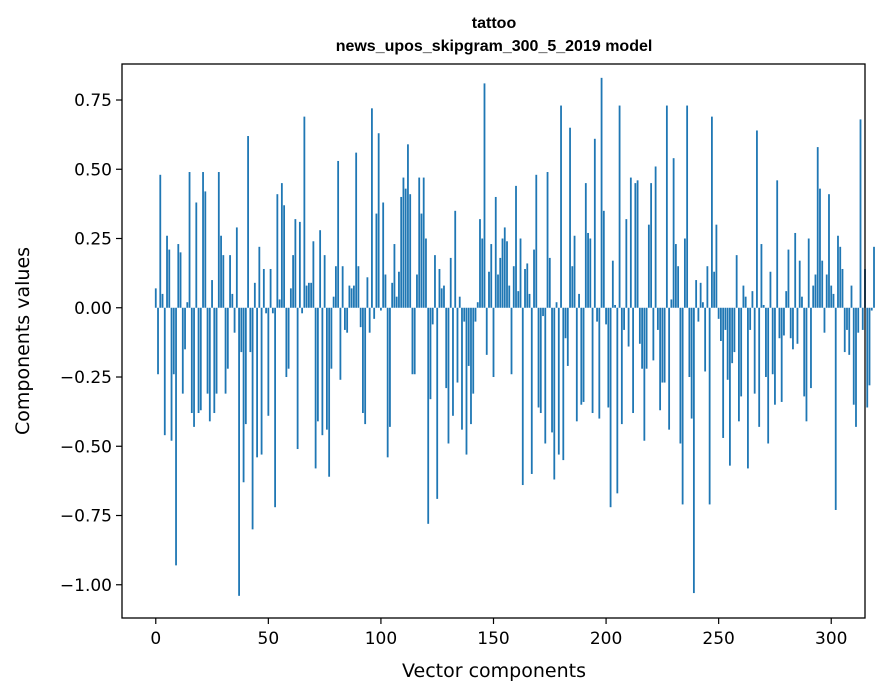 This screenshot has height=696, width=880. I want to click on y-axis-label: Components values, so click(23, 341).